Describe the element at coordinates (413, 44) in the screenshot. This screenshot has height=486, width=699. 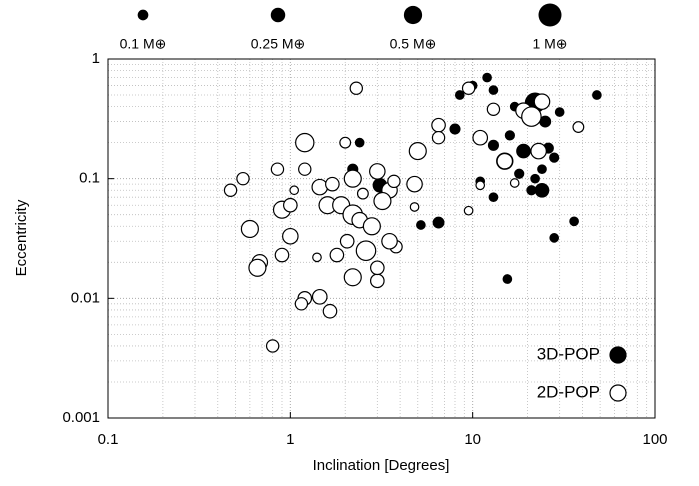
I see `size-legend-label: 0.5 M⊕` at that location.